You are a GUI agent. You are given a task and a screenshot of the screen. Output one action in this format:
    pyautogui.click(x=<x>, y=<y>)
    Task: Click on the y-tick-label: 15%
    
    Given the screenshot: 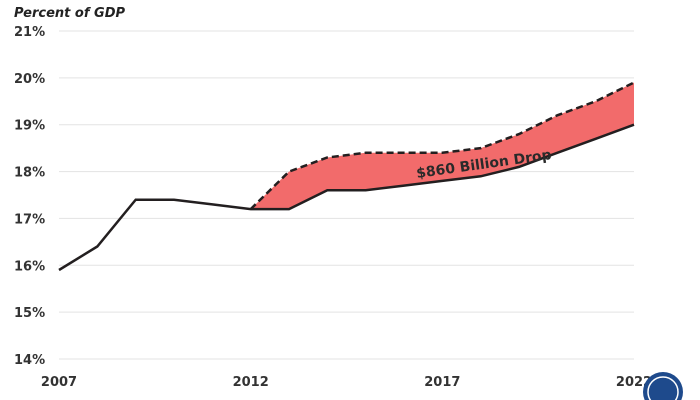 What is the action you would take?
    pyautogui.click(x=29, y=313)
    